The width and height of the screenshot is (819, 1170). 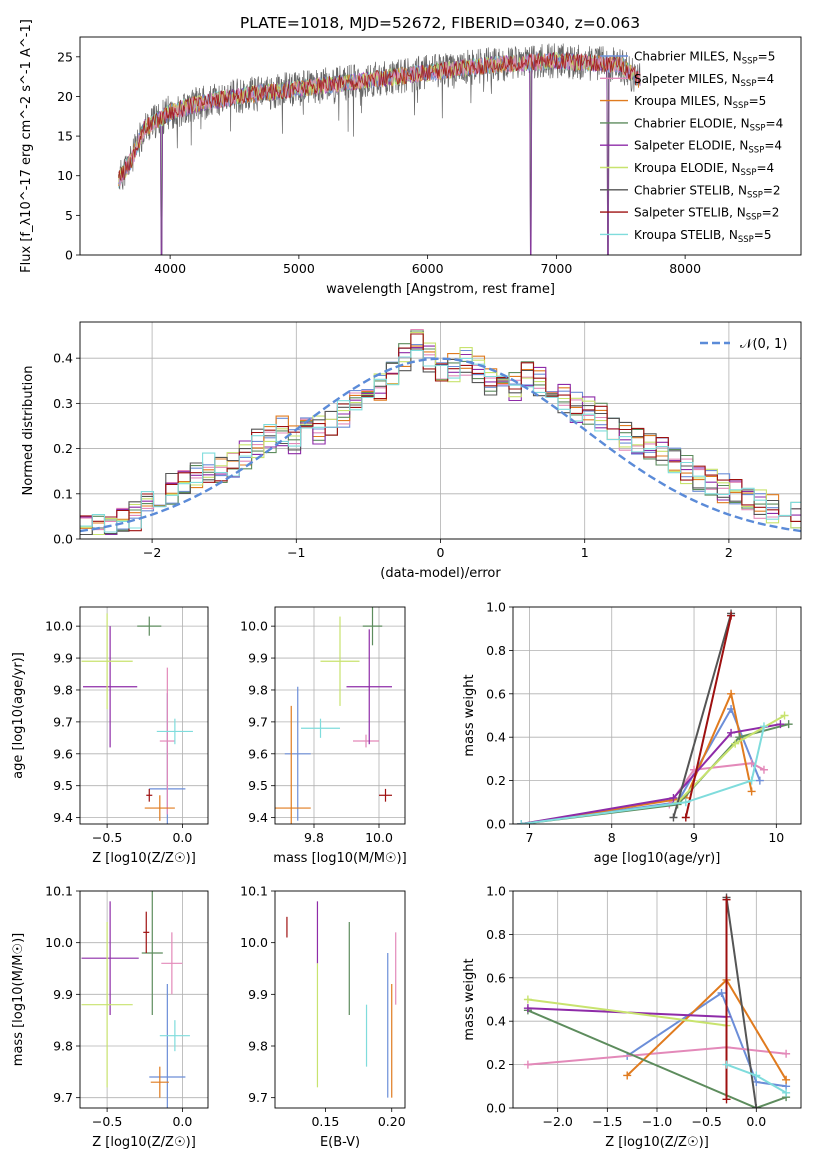 I want to click on y-axis-label: Normed distribution, so click(x=28, y=431).